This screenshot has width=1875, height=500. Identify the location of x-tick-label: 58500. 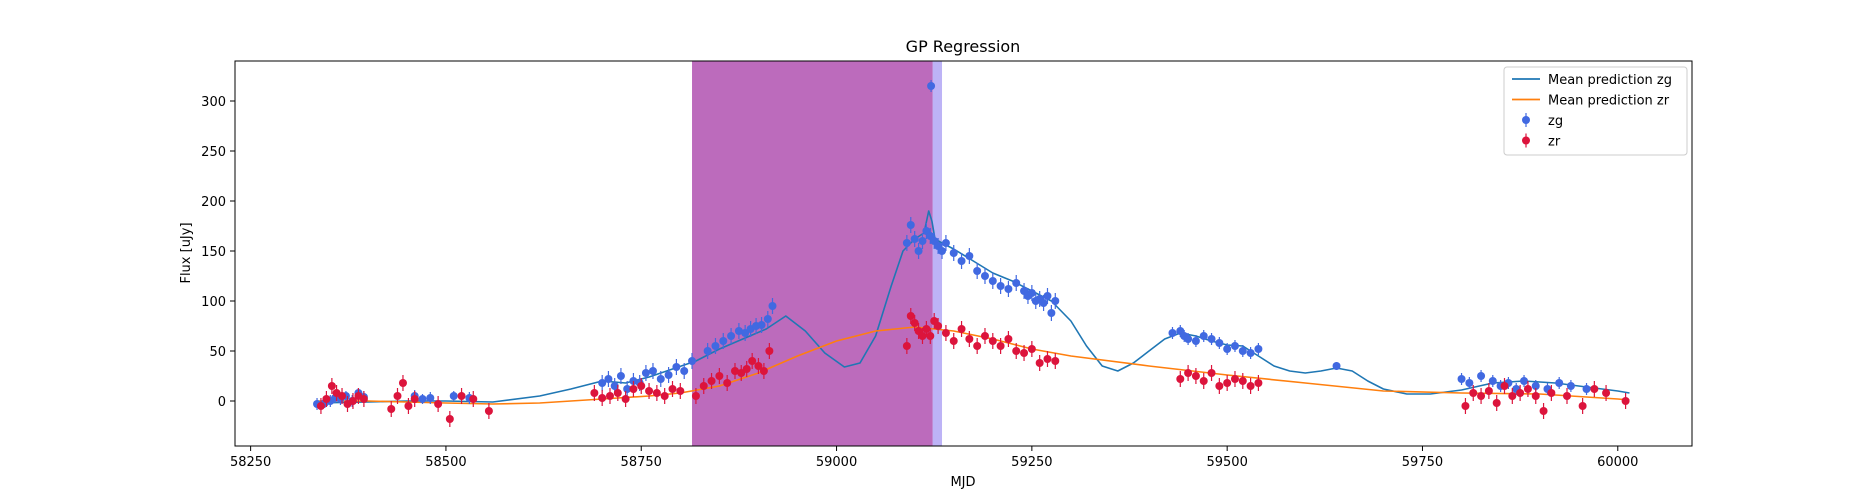
(445, 462).